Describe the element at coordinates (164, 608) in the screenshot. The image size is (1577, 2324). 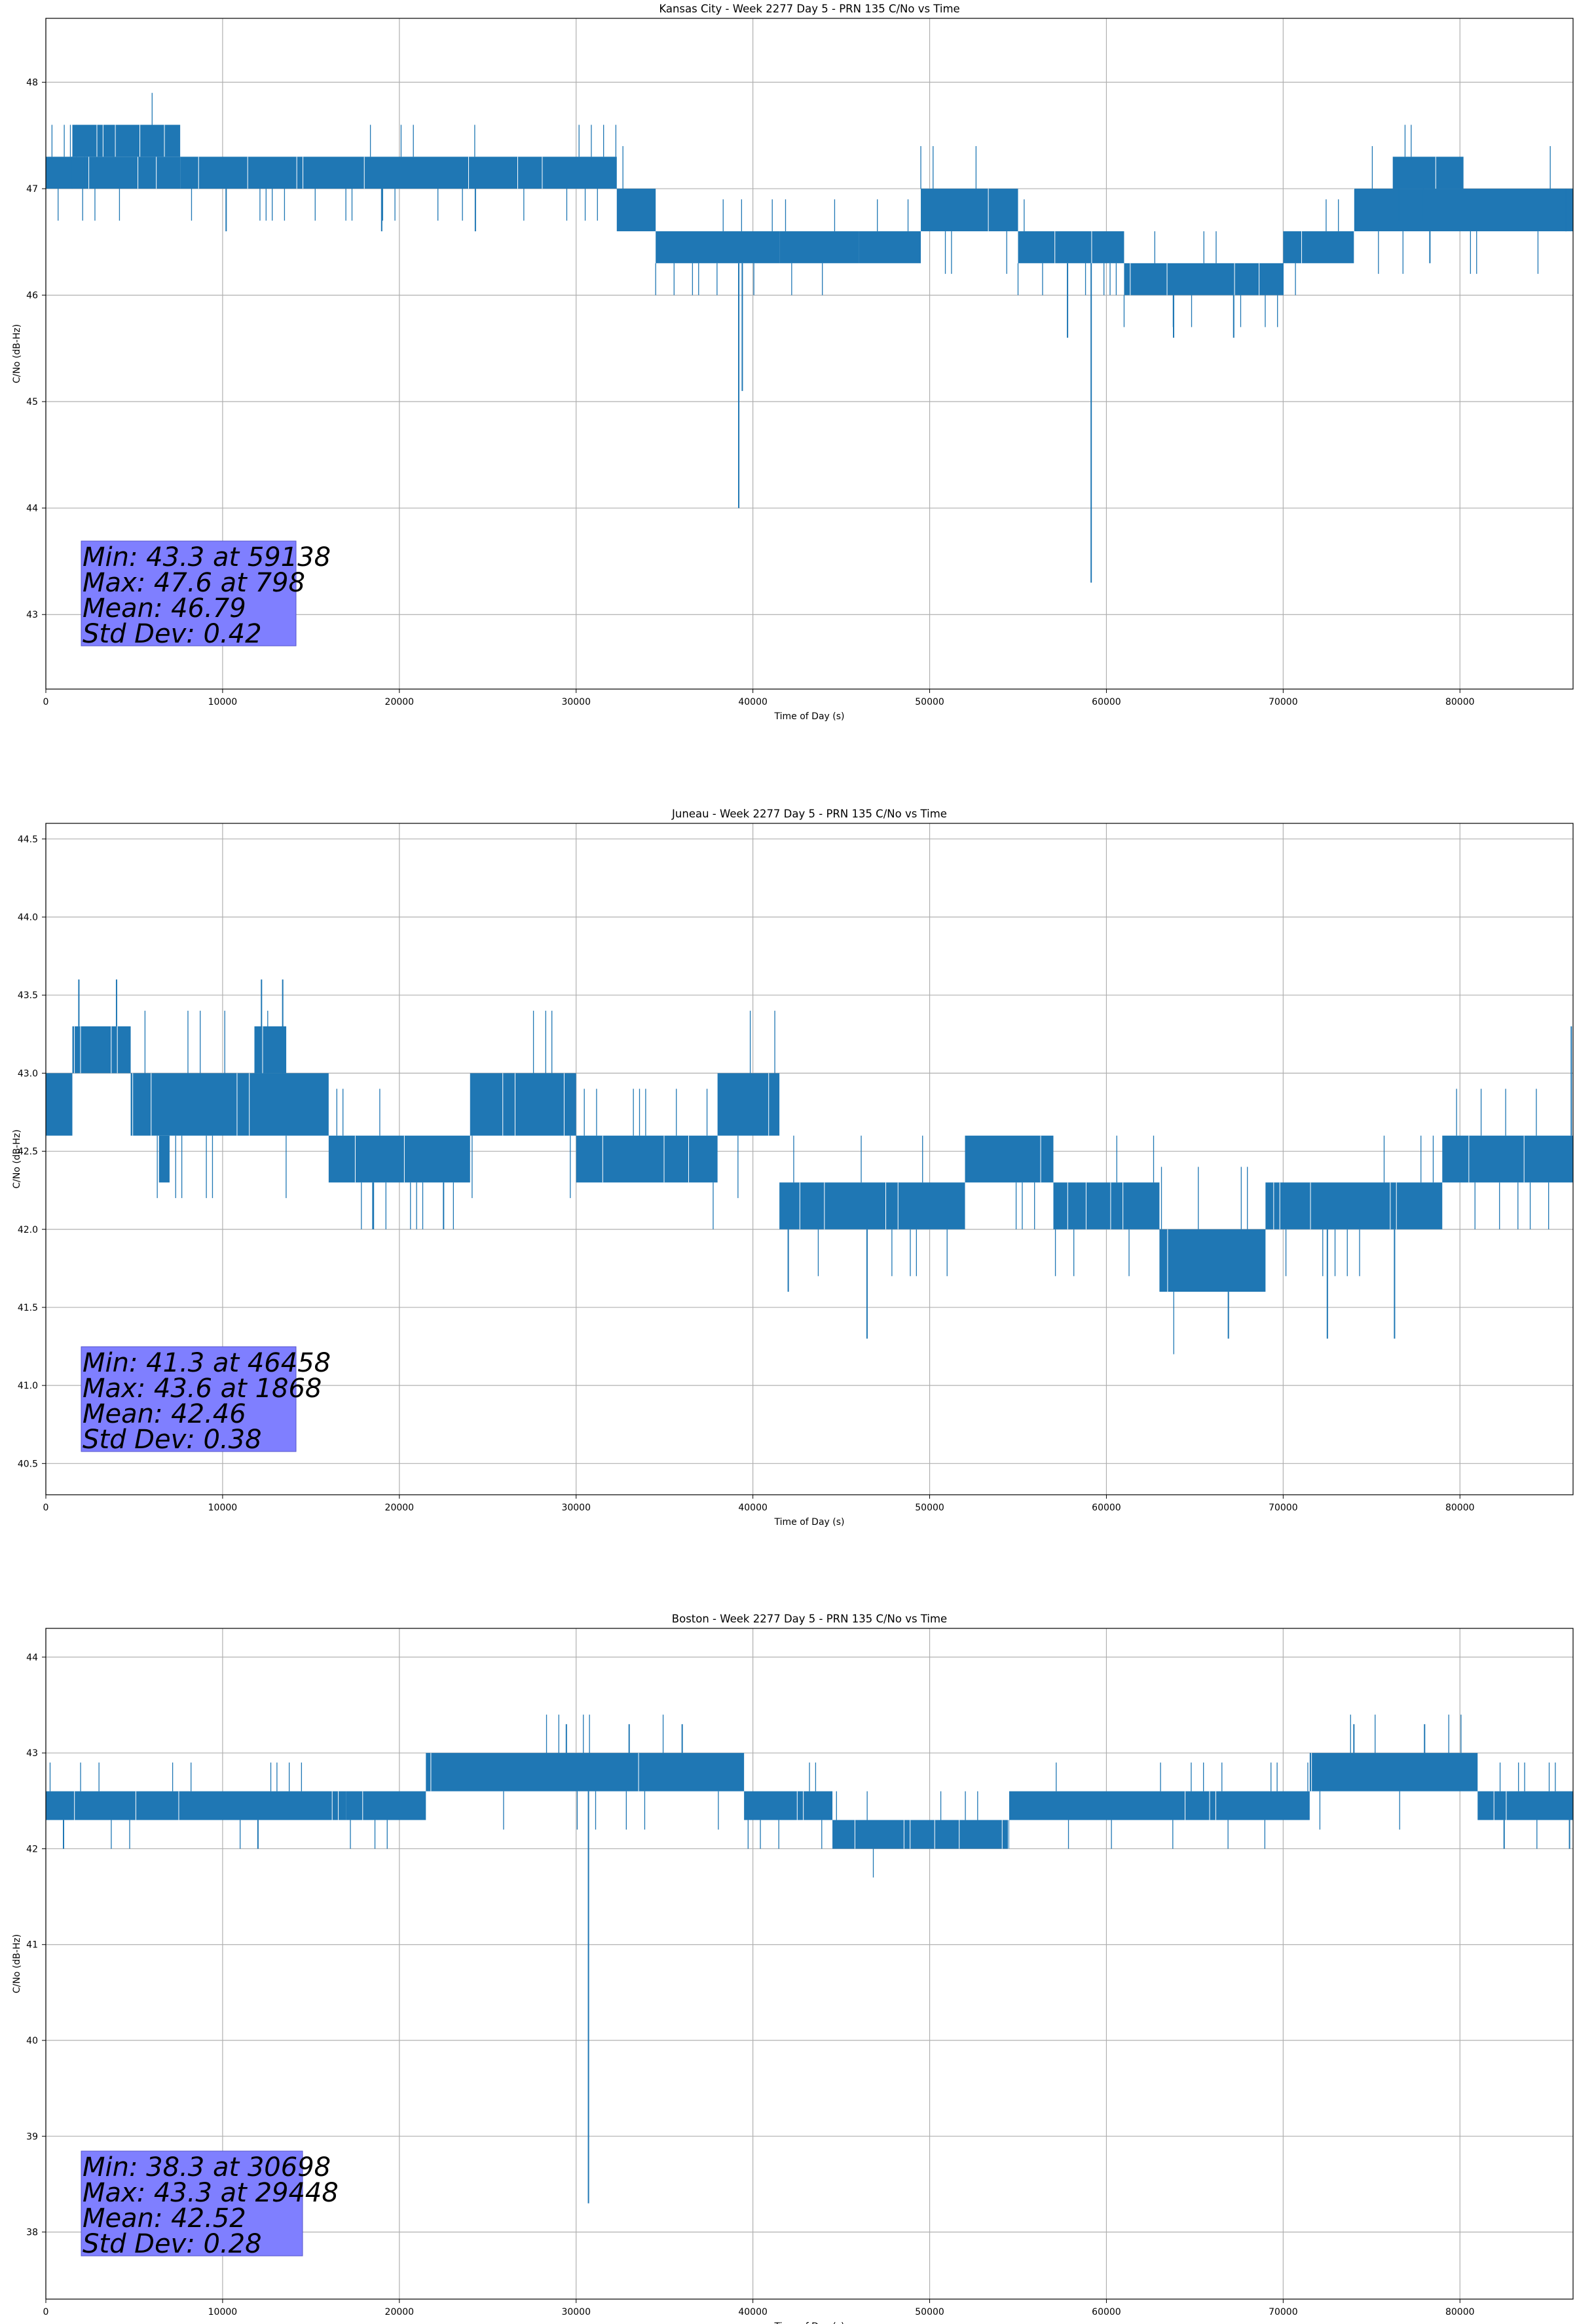
I see `stats-line: Mean: 46.79` at that location.